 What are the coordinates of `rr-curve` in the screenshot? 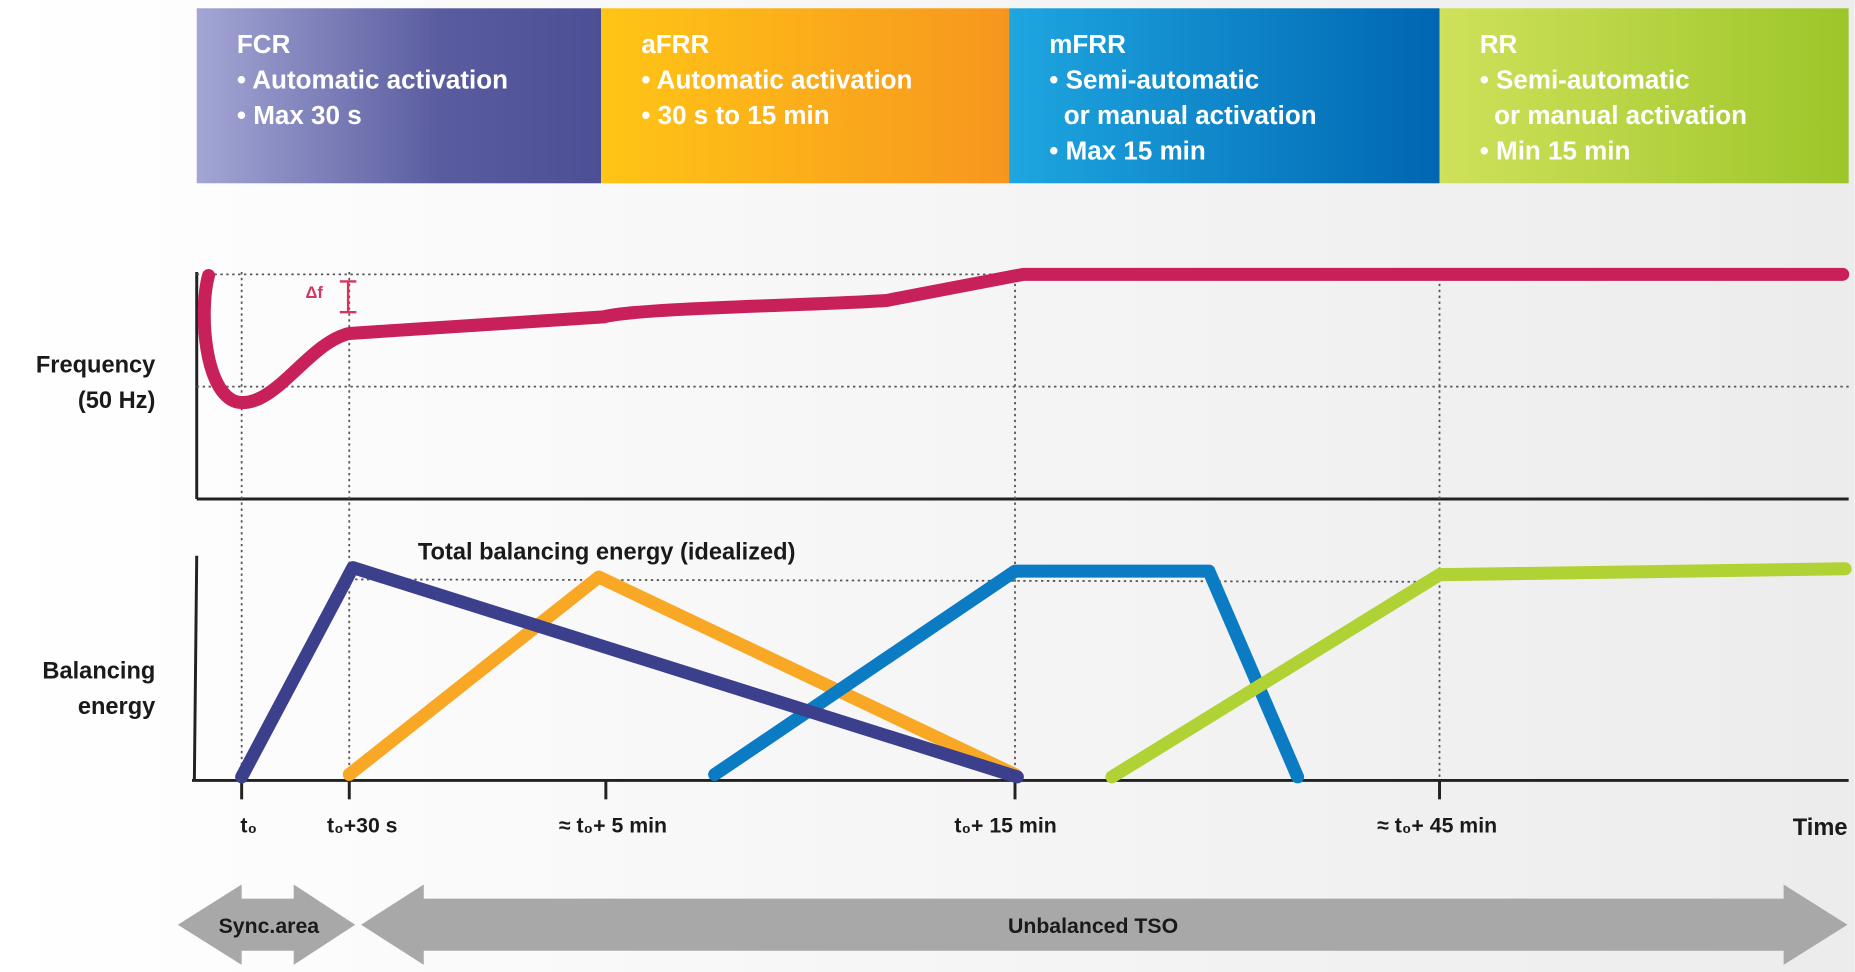 It's located at (1478, 673).